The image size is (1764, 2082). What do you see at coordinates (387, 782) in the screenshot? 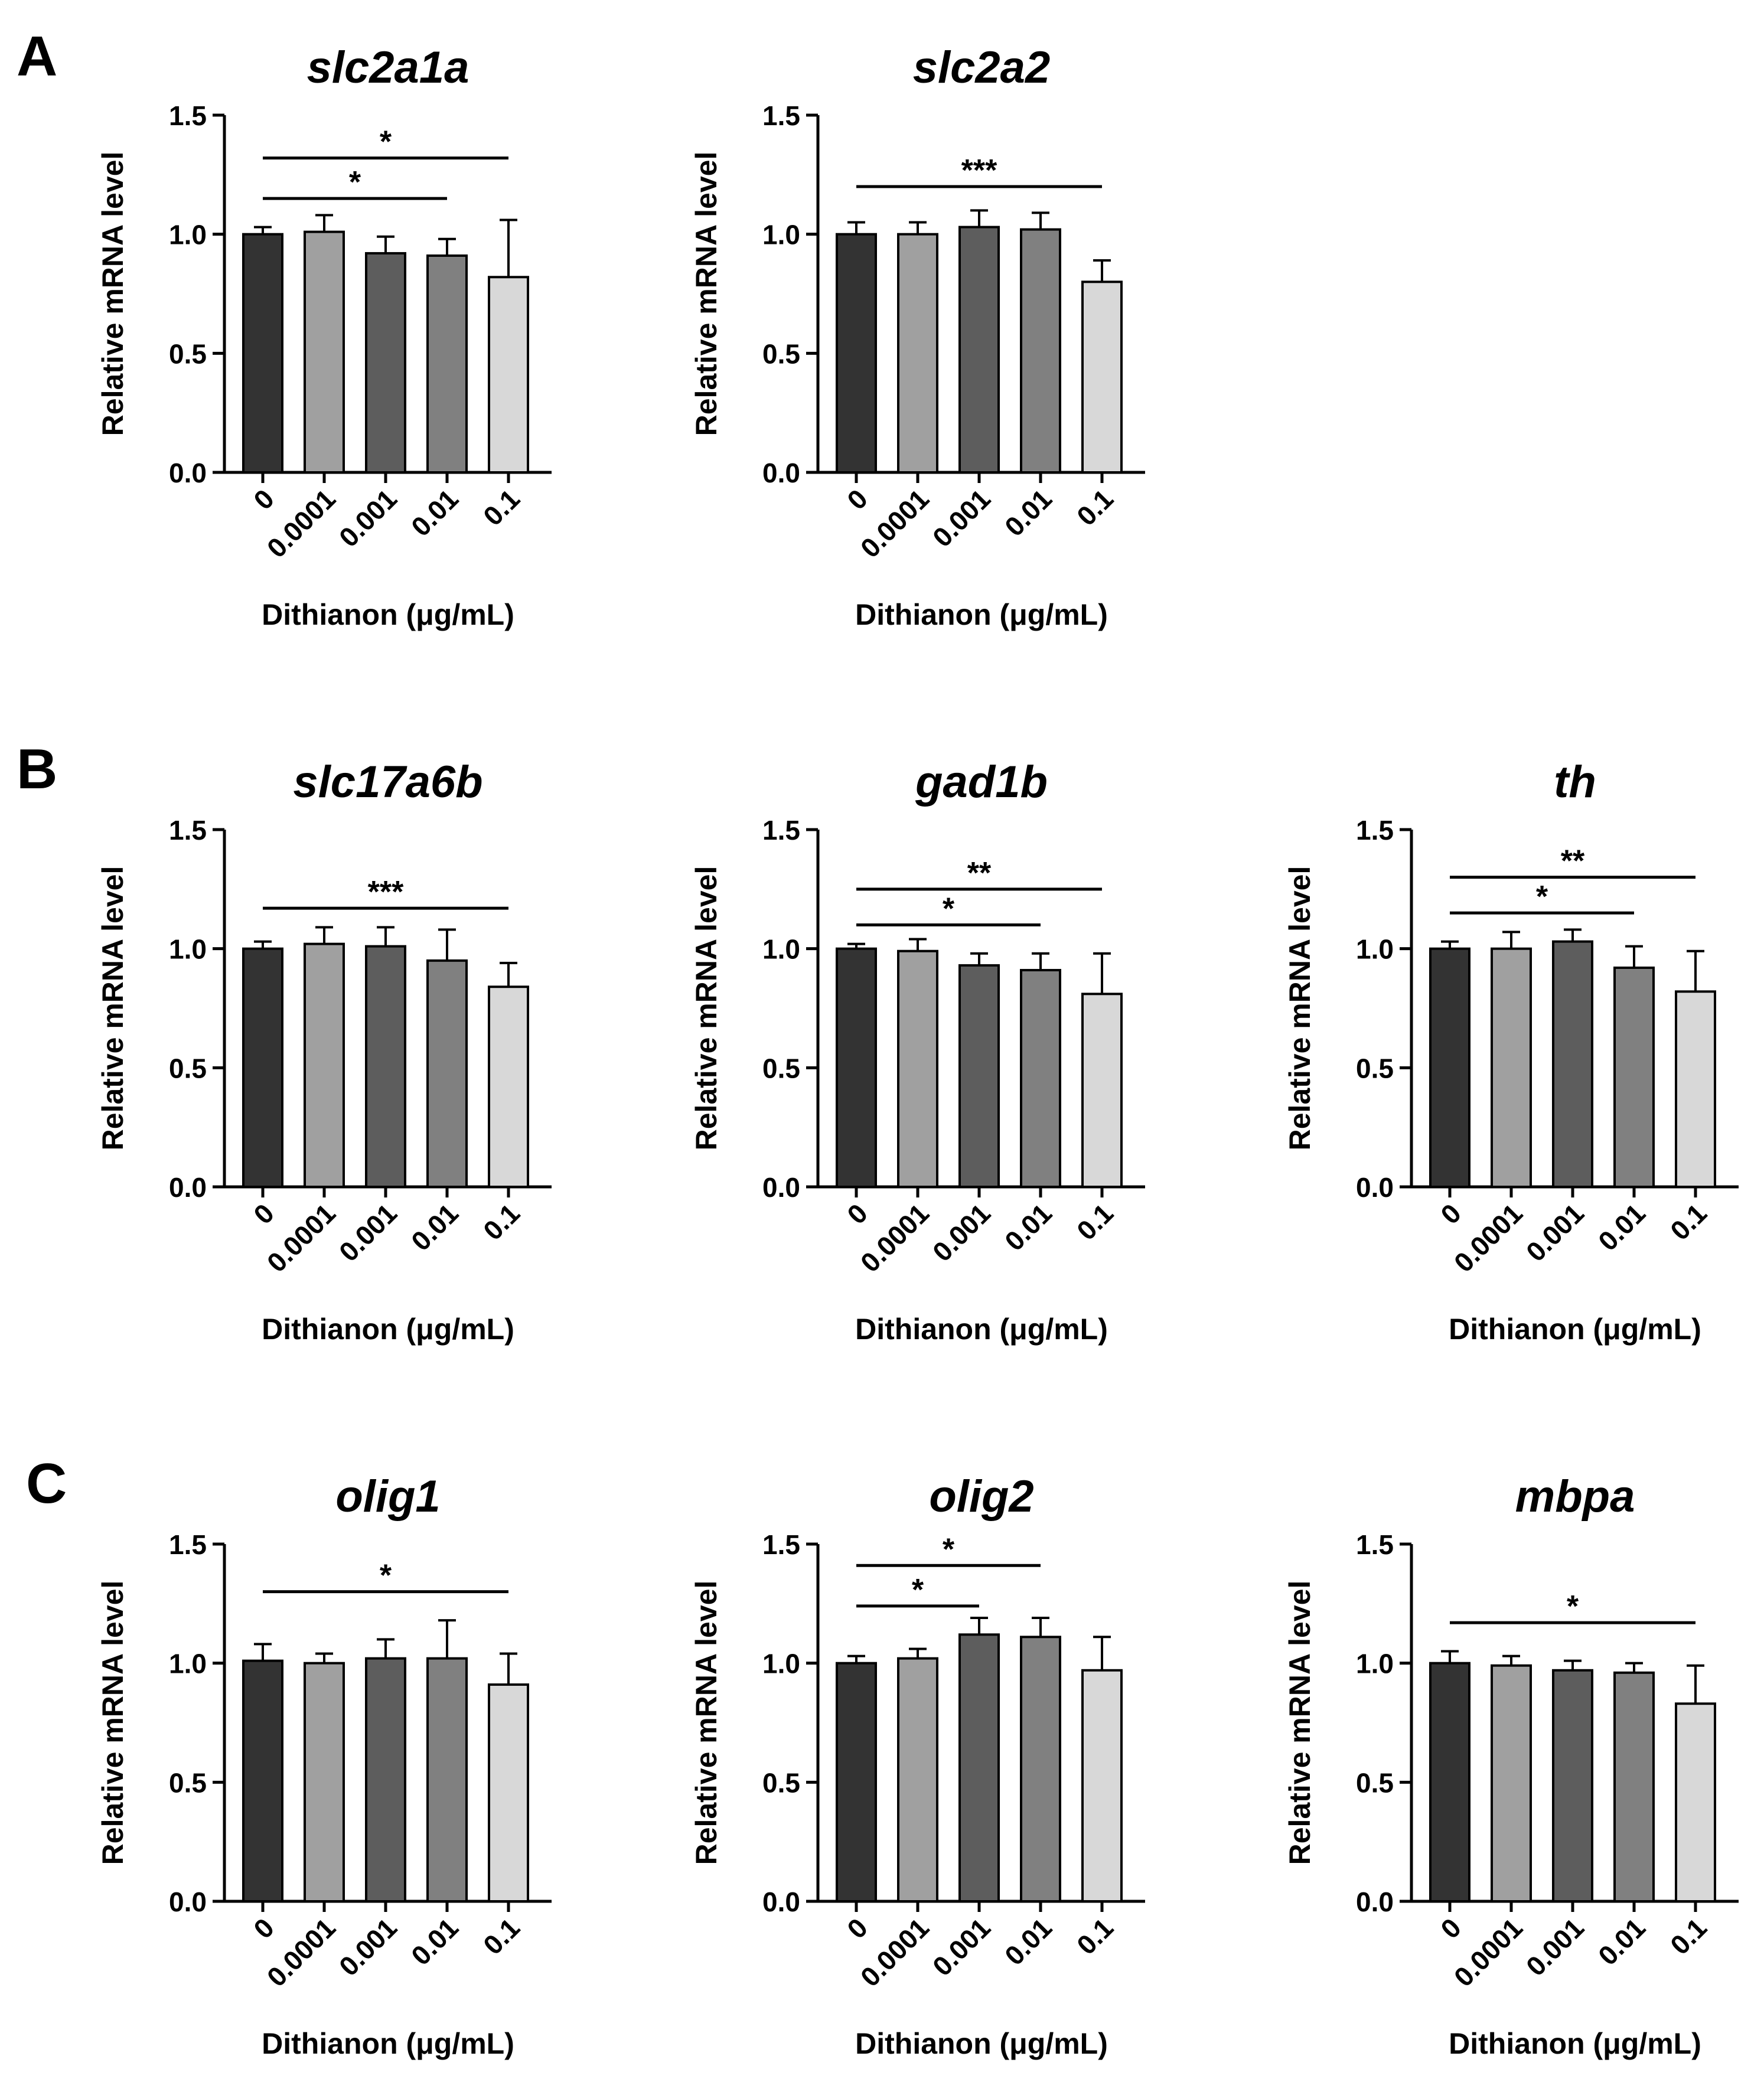
I see `chart-title: slc17a6b` at bounding box center [387, 782].